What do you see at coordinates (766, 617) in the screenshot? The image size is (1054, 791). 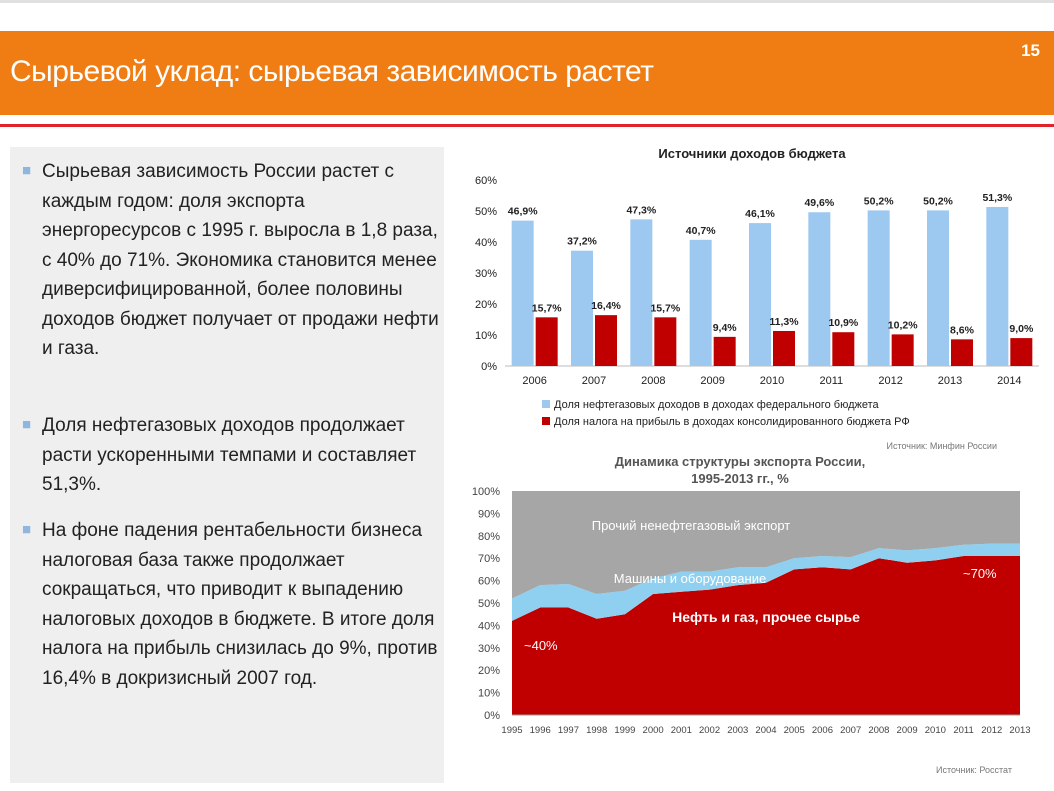 I see `area-label-oil-gas: Нефть и газ, прочее сырье` at bounding box center [766, 617].